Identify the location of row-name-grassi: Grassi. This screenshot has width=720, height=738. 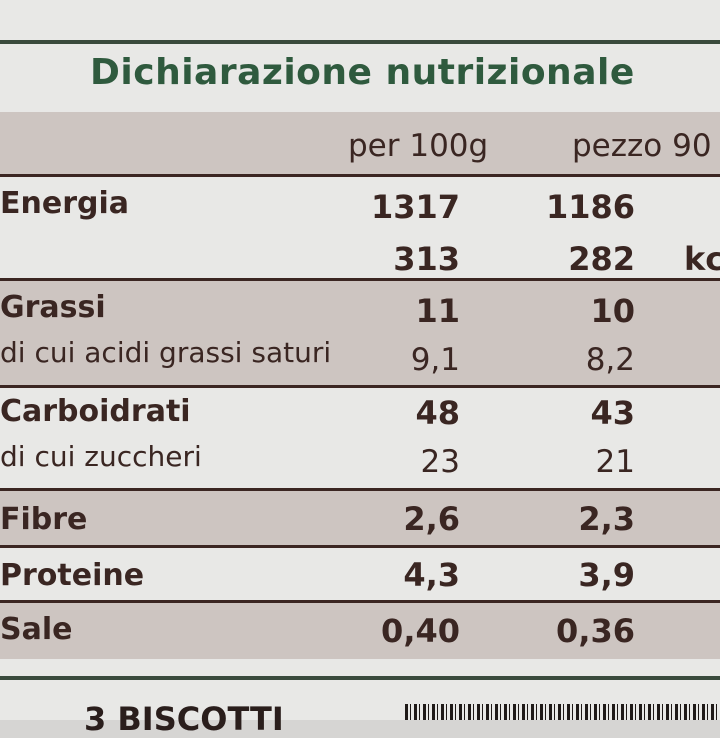
(53, 307).